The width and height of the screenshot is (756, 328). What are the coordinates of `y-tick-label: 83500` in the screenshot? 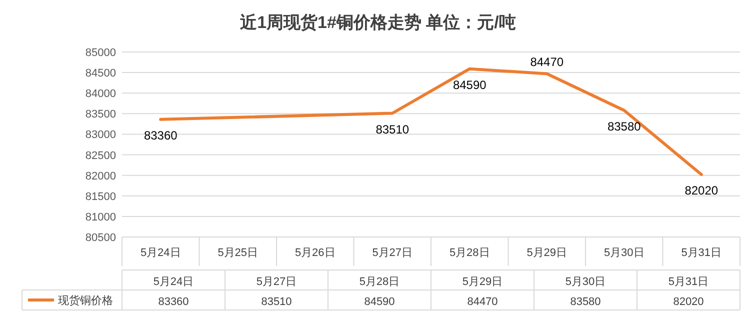 It's located at (100, 114).